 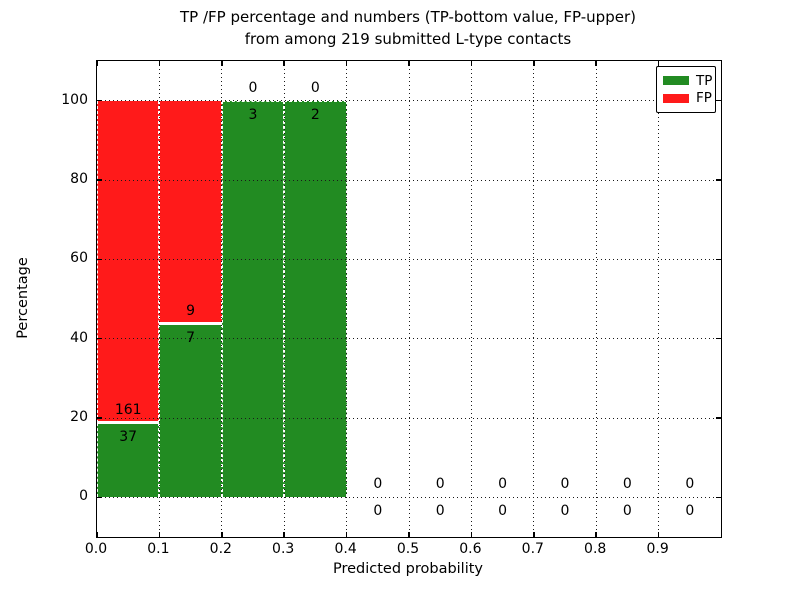 I want to click on x-tick-label: 0.0, so click(x=96, y=549).